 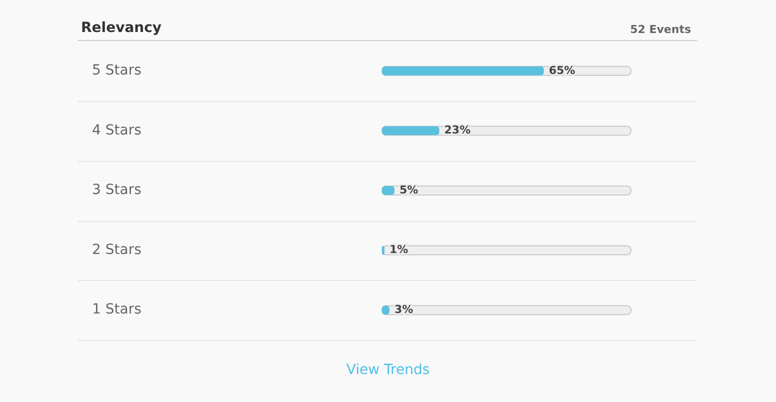 What do you see at coordinates (398, 249) in the screenshot?
I see `data-label: 1%` at bounding box center [398, 249].